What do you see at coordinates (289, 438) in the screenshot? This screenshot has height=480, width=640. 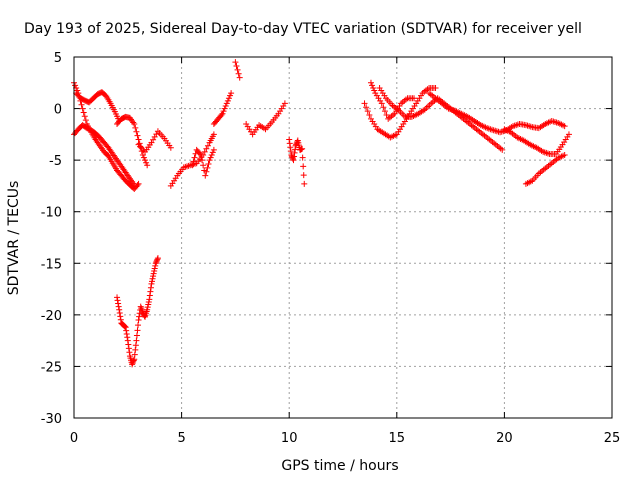 I see `x-tick-label: 10` at bounding box center [289, 438].